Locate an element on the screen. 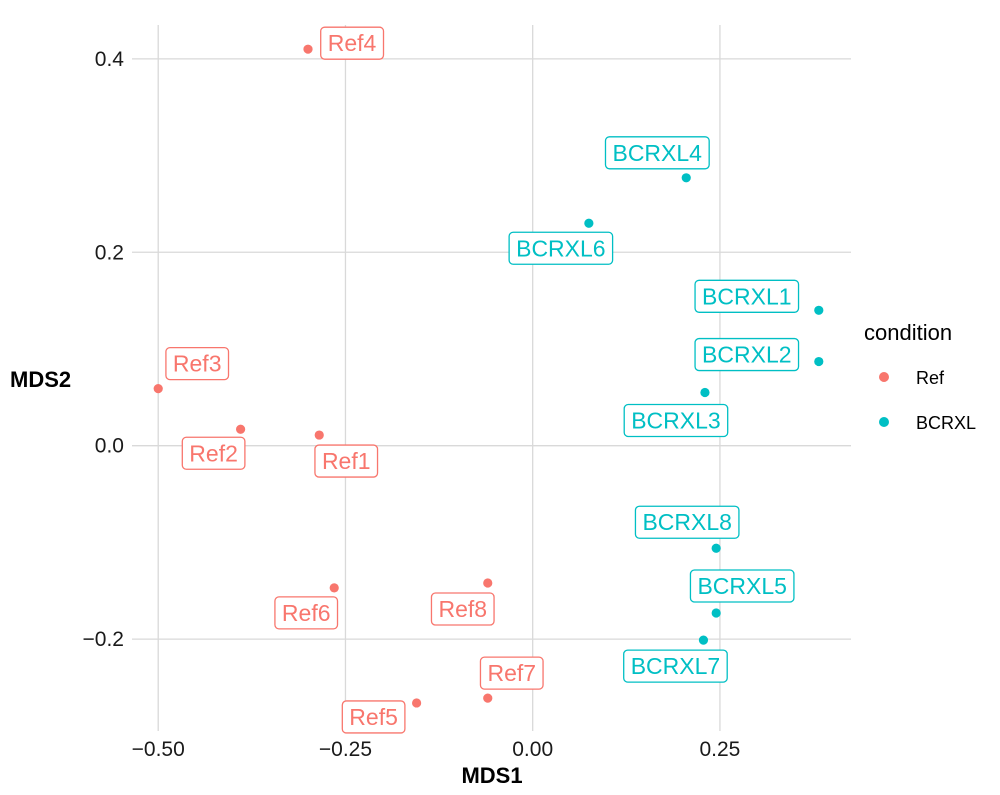  point-label-text: BCRXL6 is located at coordinates (560, 248).